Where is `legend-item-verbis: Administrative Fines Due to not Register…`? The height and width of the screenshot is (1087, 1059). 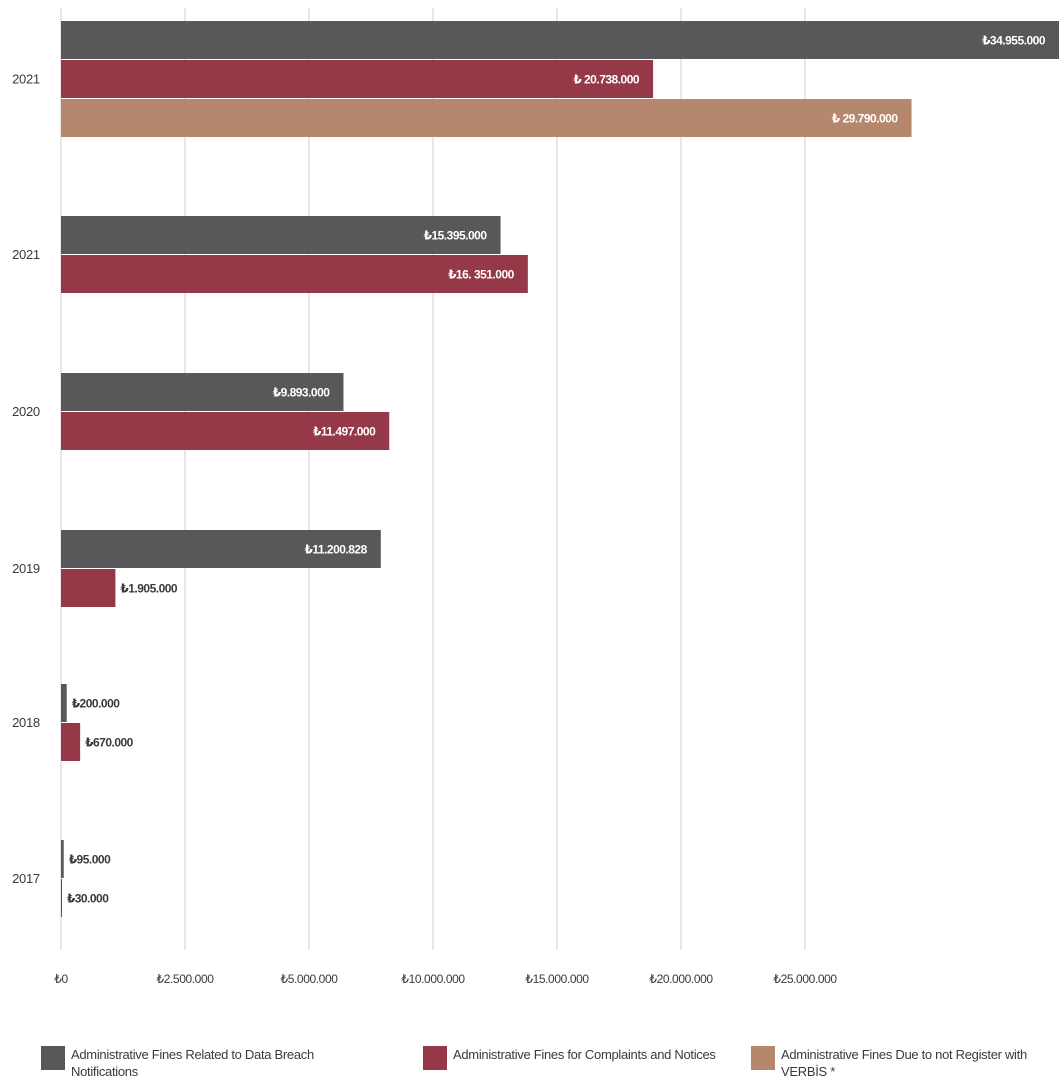 legend-item-verbis: Administrative Fines Due to not Register… is located at coordinates (903, 1063).